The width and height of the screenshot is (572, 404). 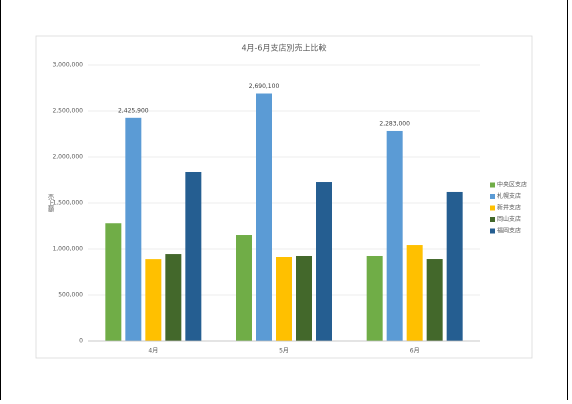 I want to click on x-tick-label: 5月, so click(x=284, y=351).